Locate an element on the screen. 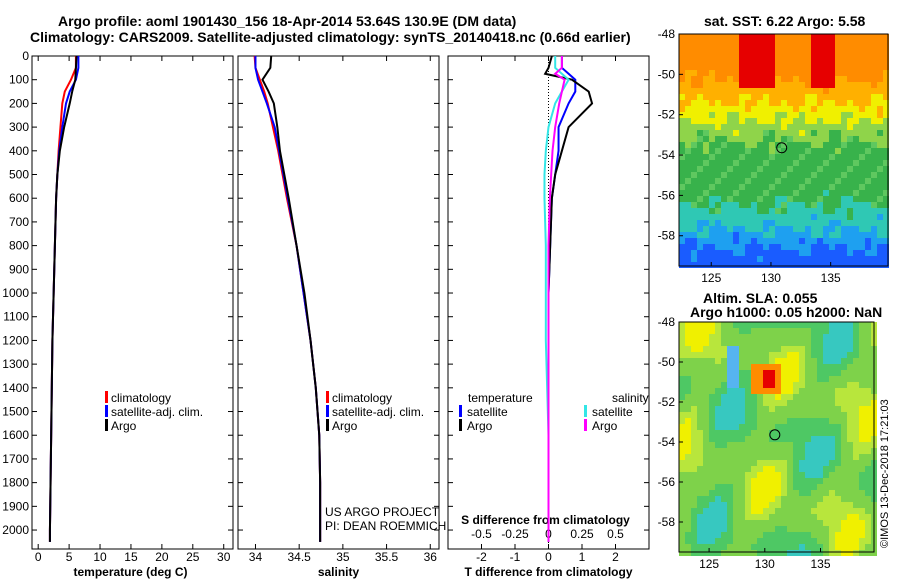 Image resolution: width=900 pixels, height=580 pixels. sst-lat-tick-label: -56 is located at coordinates (667, 195).